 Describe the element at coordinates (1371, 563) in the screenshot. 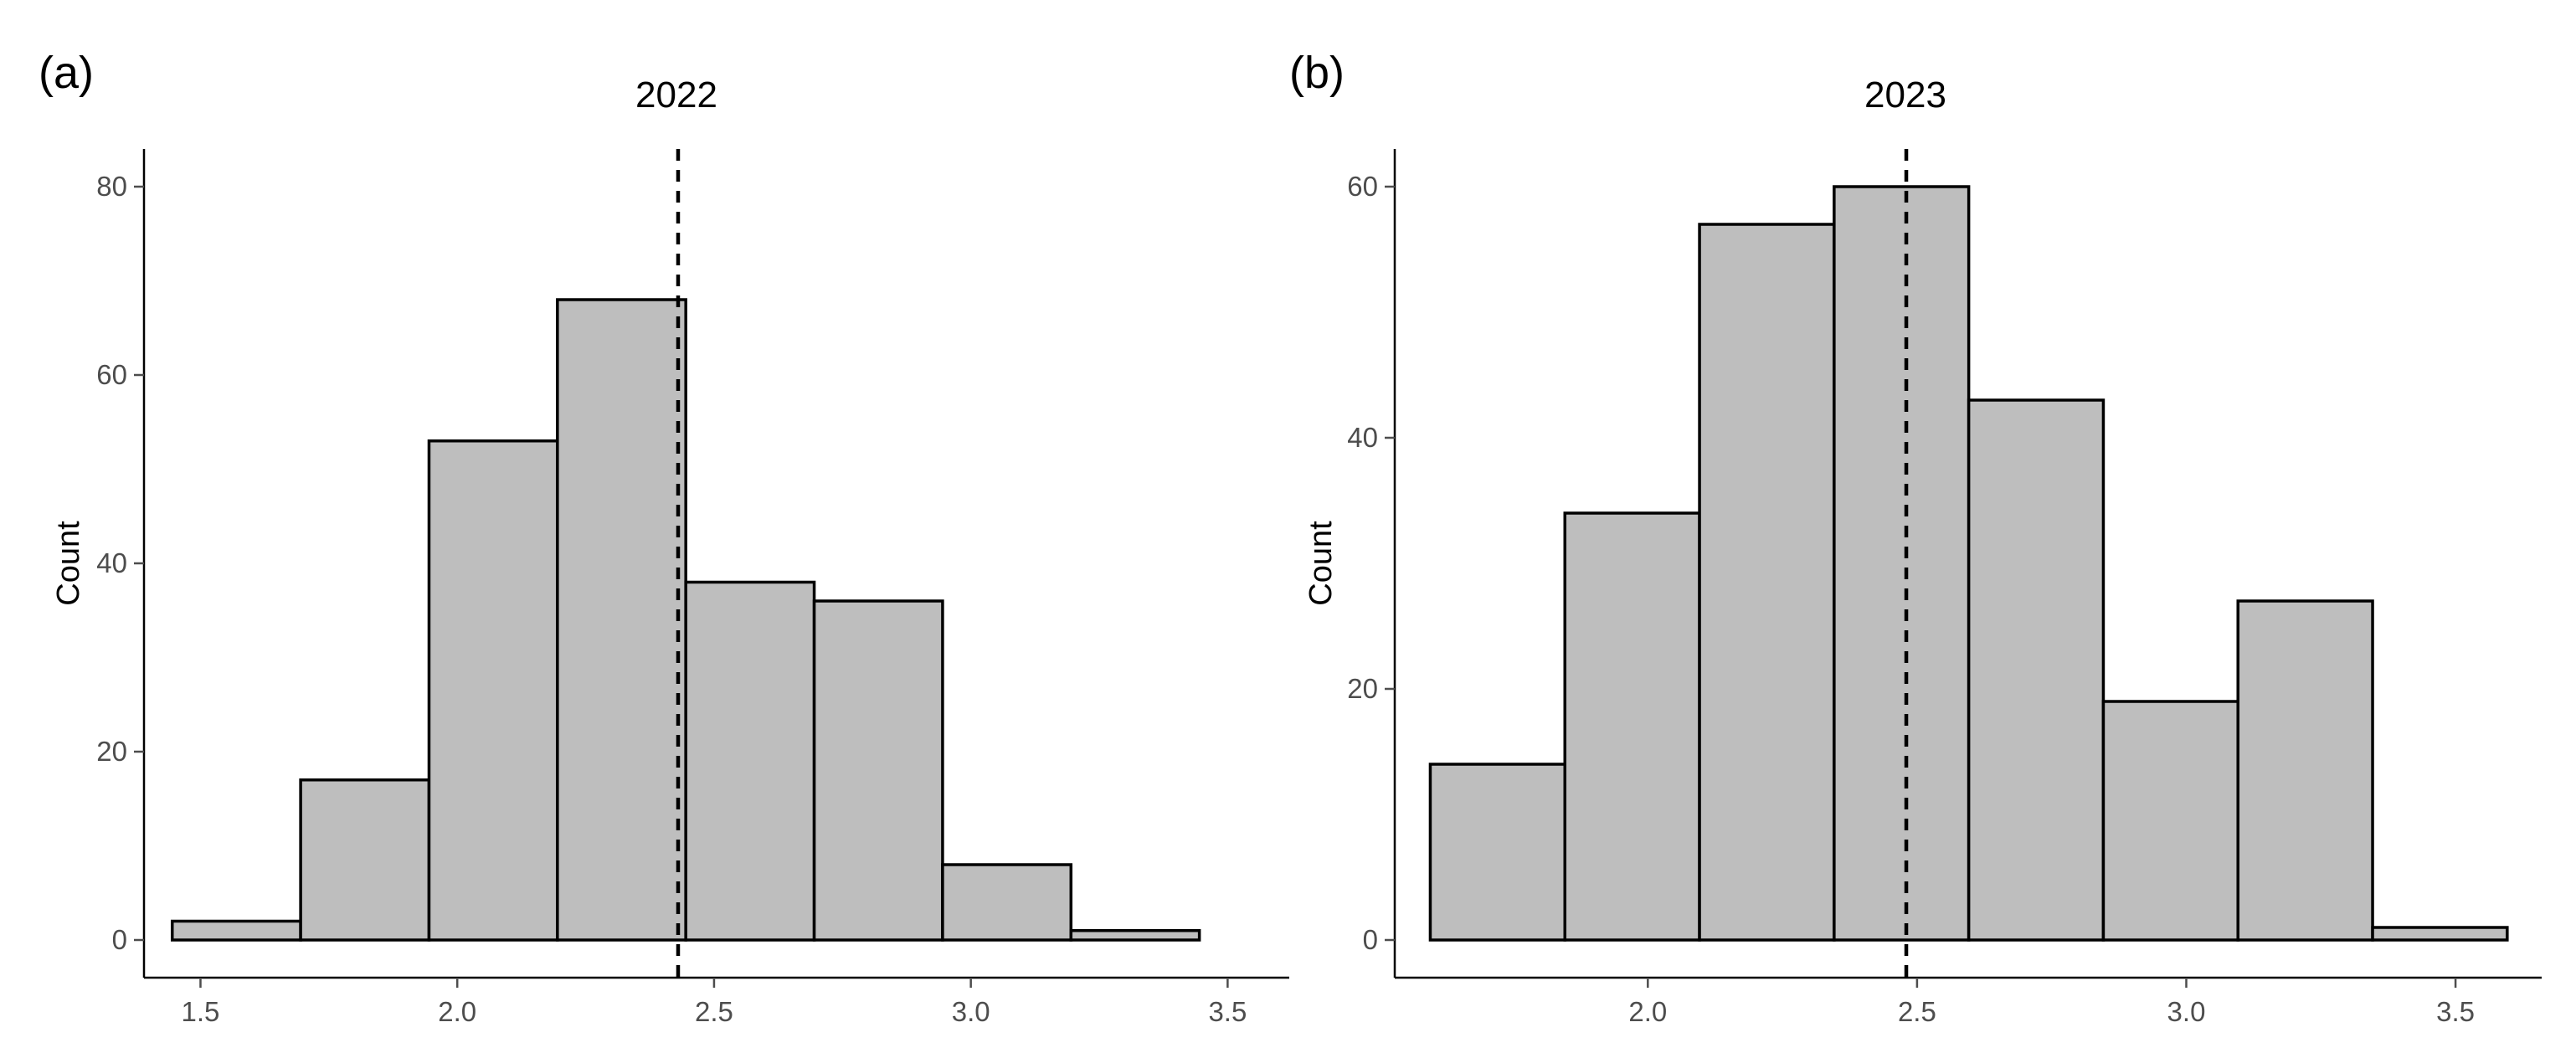

I see `y-ticks-group: 0 20 40 60` at that location.